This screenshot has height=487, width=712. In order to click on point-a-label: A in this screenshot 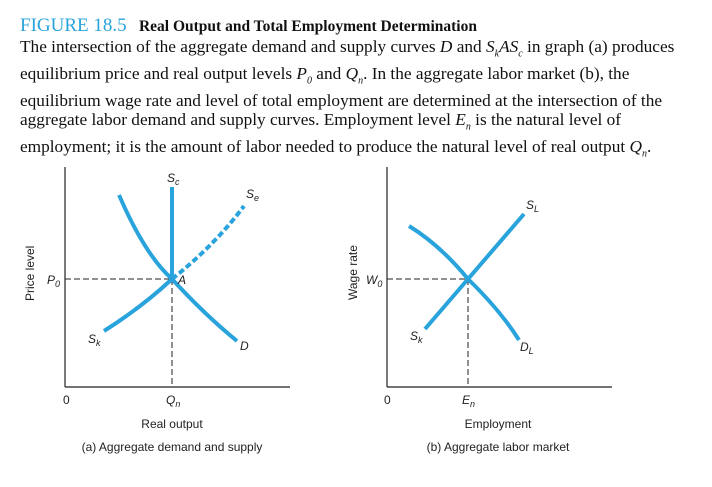, I will do `click(181, 280)`.